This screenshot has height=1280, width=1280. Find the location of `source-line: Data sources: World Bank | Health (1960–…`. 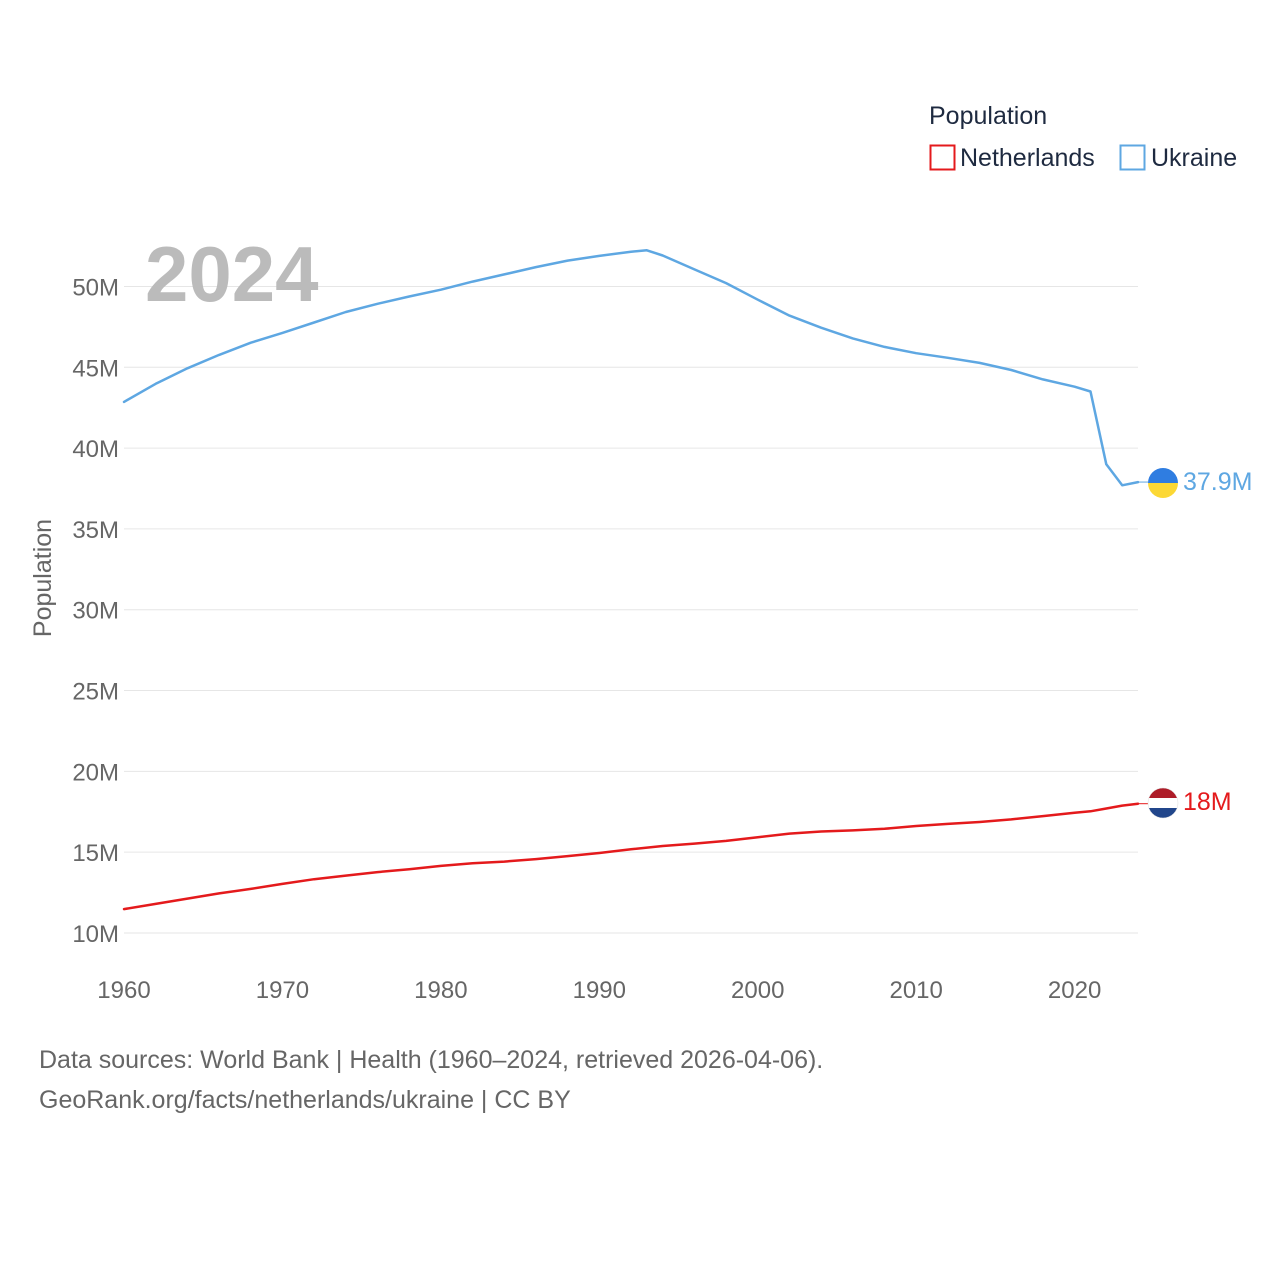

source-line: Data sources: World Bank | Health (1960–… is located at coordinates (431, 1060).